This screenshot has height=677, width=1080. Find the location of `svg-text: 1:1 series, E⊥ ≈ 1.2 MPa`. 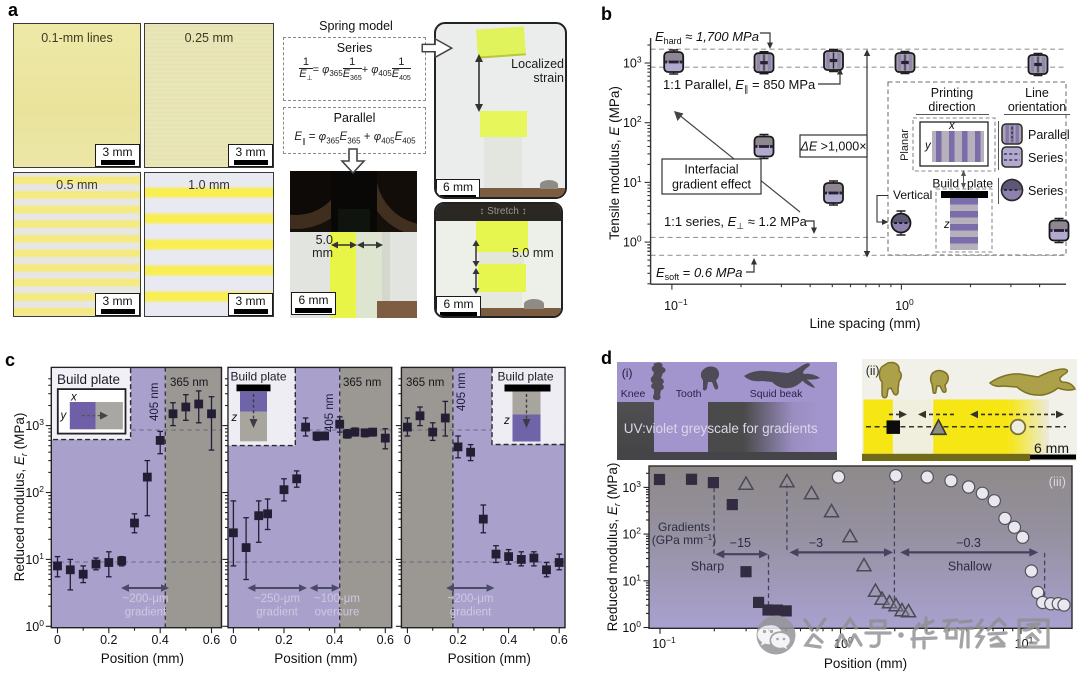

svg-text: 1:1 series, E⊥ ≈ 1.2 MPa is located at coordinates (736, 222).